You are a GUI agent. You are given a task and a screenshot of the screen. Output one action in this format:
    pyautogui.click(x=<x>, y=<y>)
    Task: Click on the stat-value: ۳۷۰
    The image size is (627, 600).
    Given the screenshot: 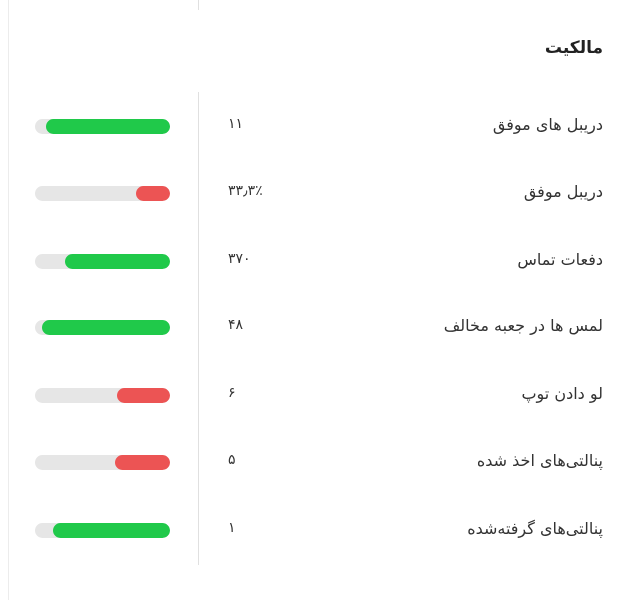 What is the action you would take?
    pyautogui.click(x=239, y=259)
    